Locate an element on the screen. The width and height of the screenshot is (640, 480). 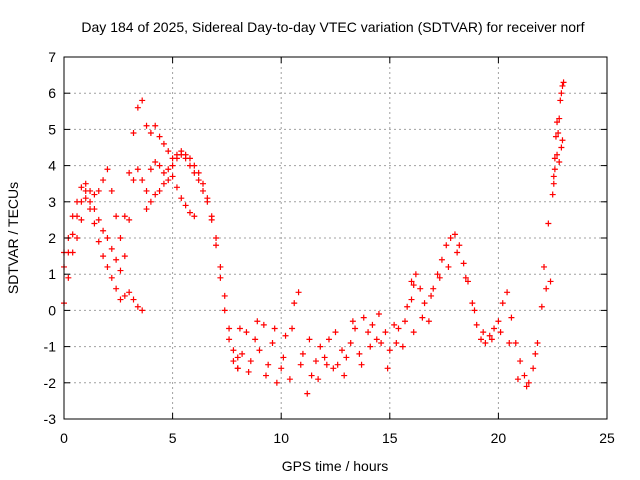
y-tick-label: 5 is located at coordinates (52, 129).